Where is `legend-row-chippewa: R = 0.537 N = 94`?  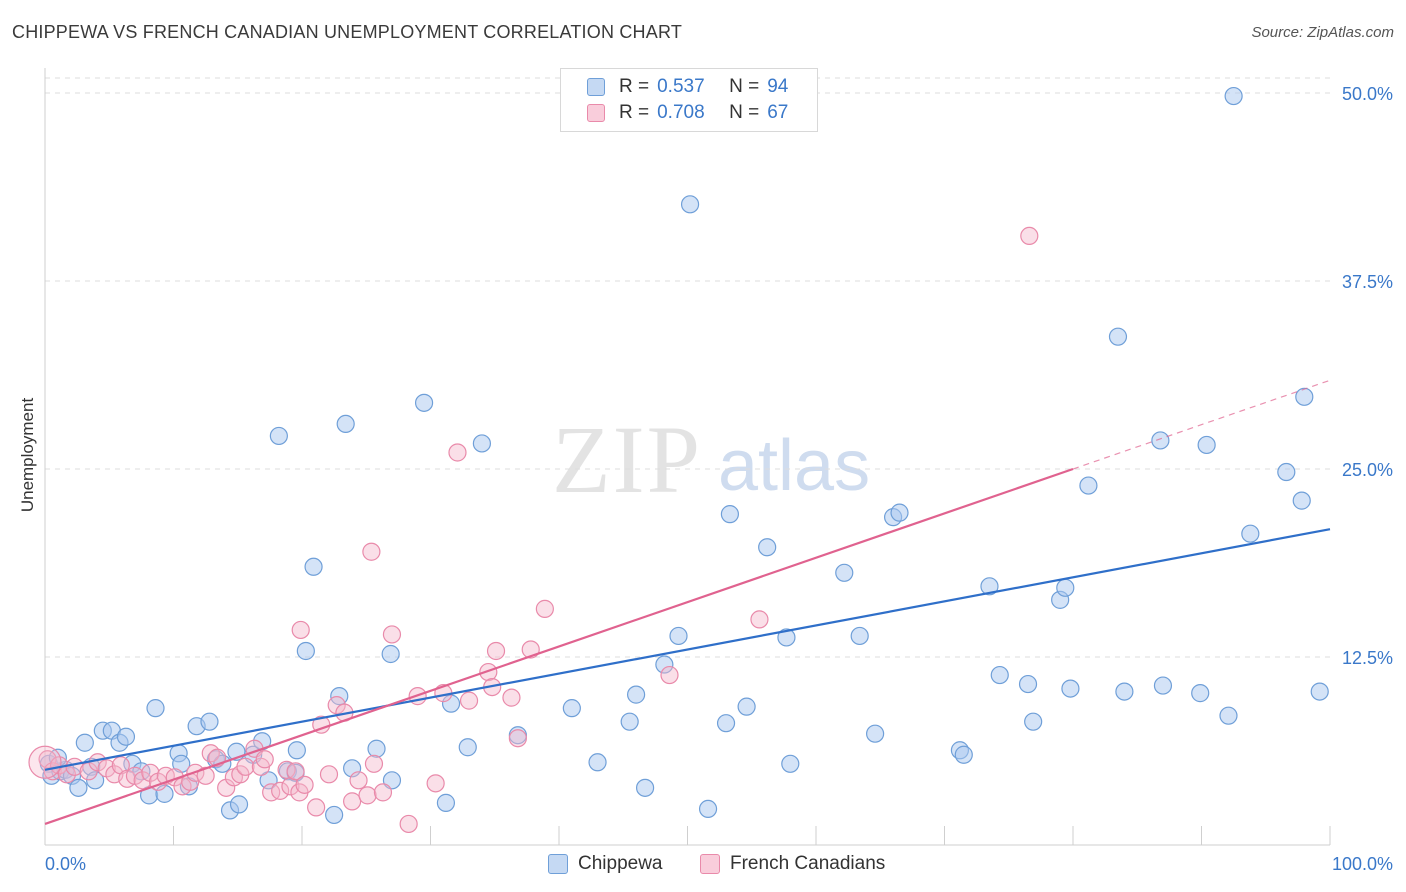
legend-row-chippewa: R = 0.537 N = 94 is located at coordinates (687, 87).